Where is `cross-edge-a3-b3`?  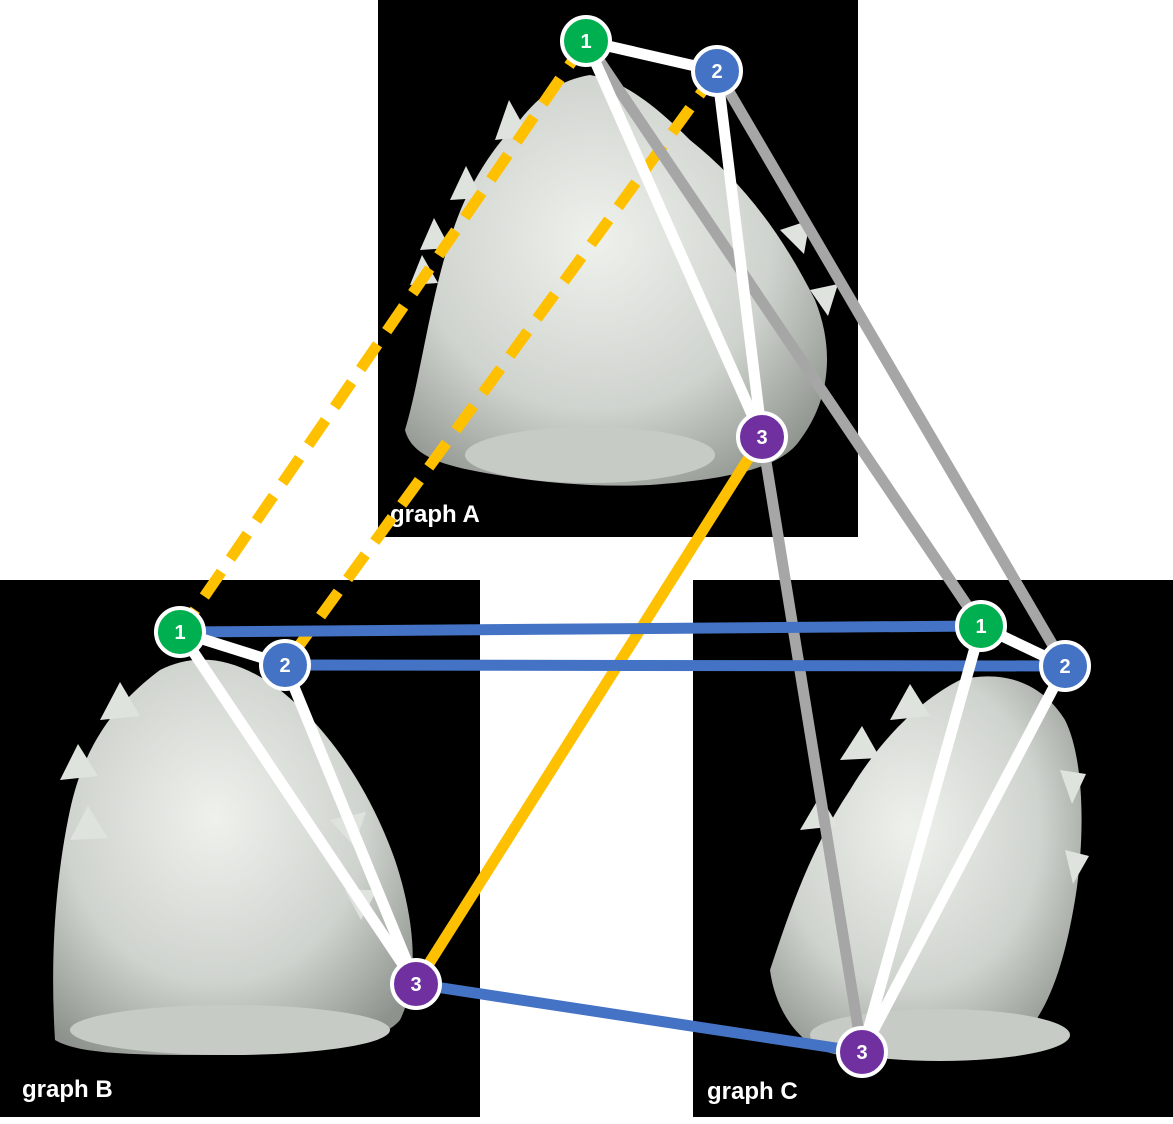 cross-edge-a3-b3 is located at coordinates (589, 710).